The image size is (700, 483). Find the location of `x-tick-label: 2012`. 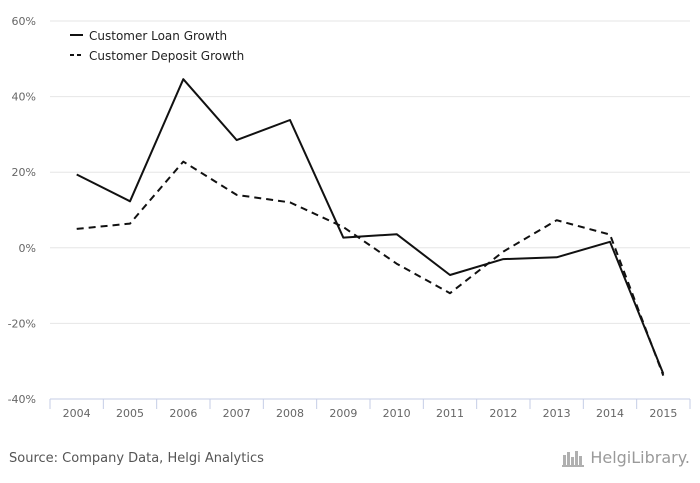

x-tick-label: 2012 is located at coordinates (503, 413).